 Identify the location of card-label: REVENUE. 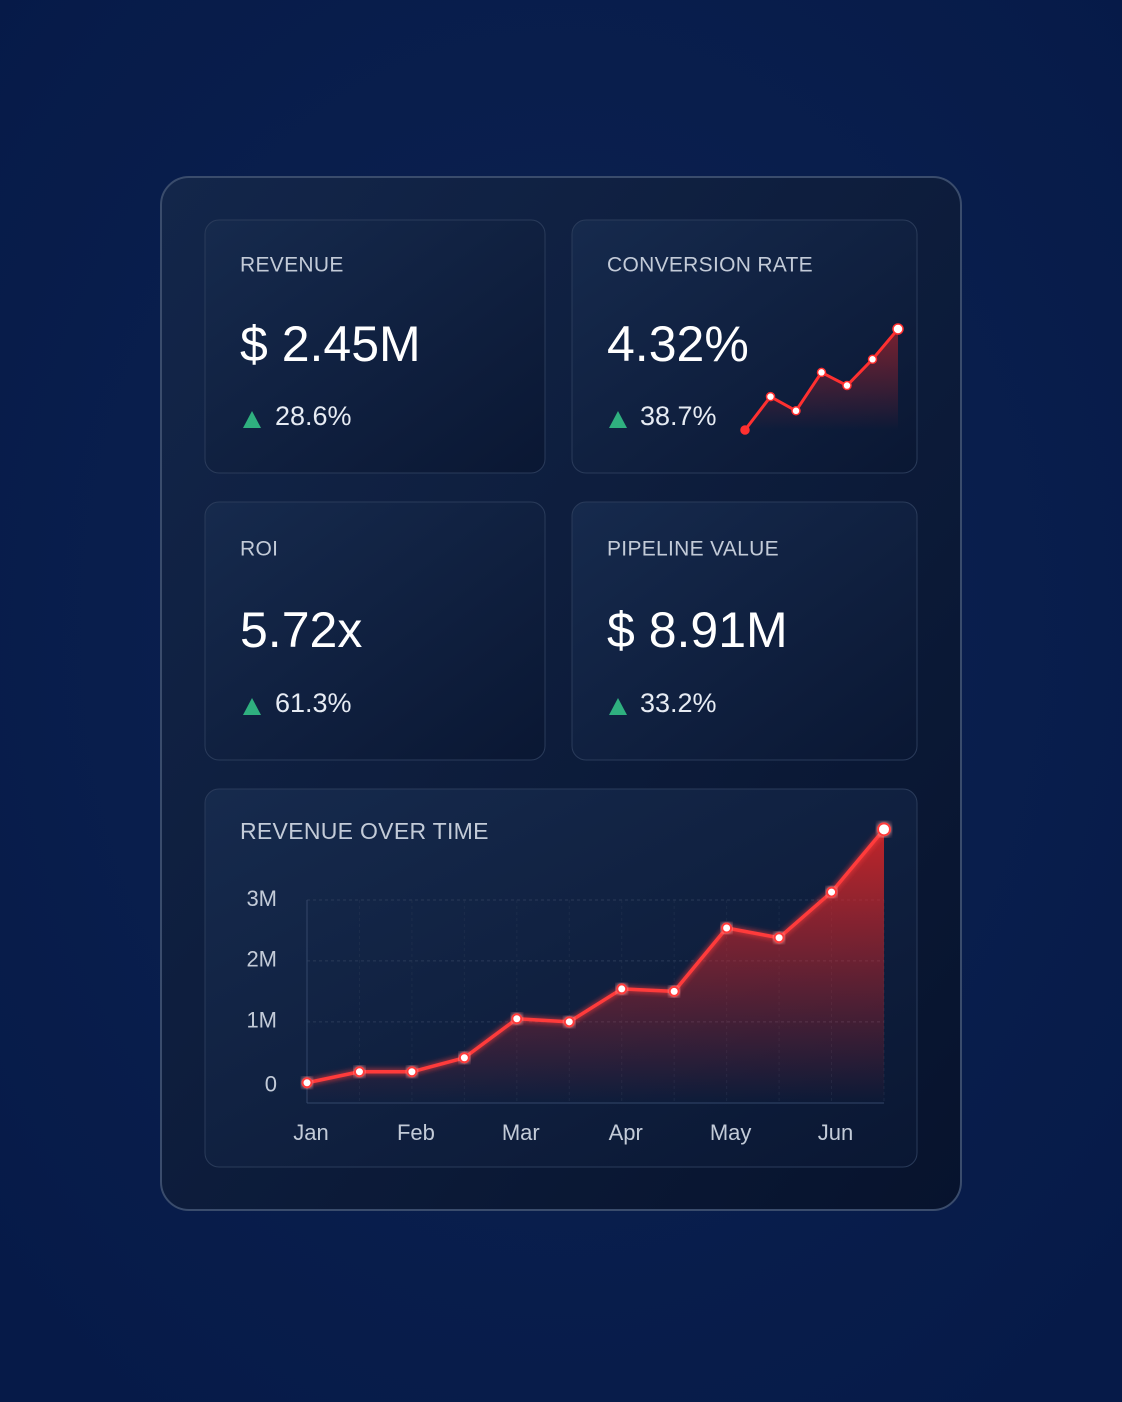
(292, 265).